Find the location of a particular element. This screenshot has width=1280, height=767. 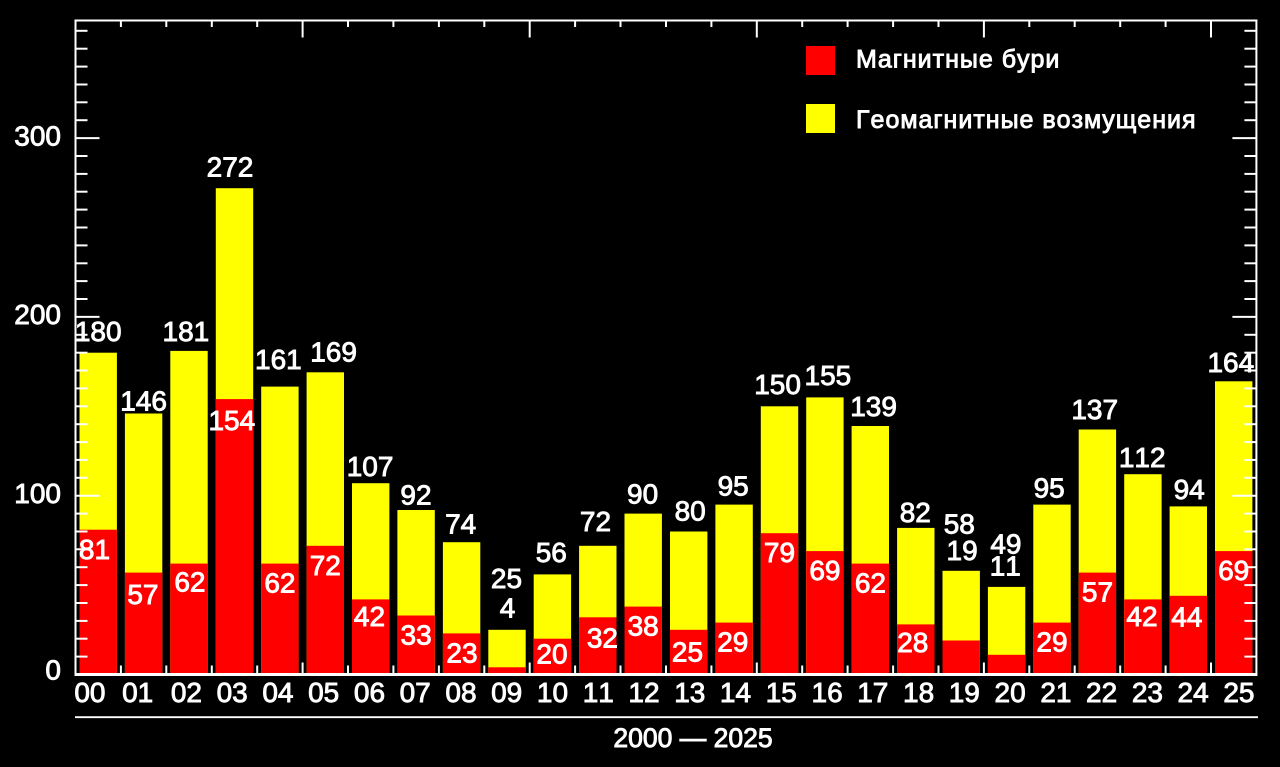

svg-text: 24 is located at coordinates (1193, 692).